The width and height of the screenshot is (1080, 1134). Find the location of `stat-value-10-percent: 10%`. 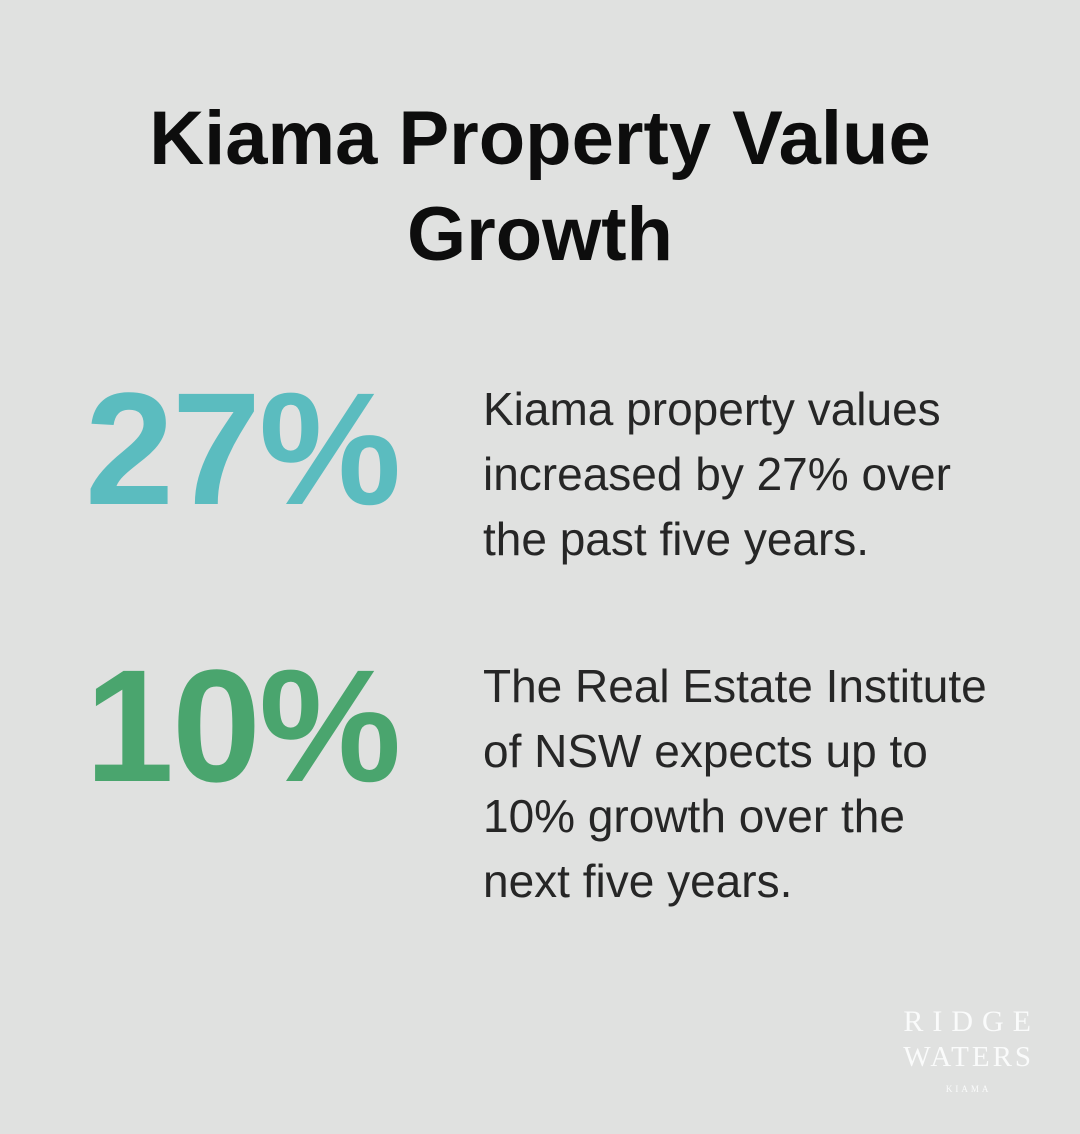

stat-value-10-percent: 10% is located at coordinates (243, 725).